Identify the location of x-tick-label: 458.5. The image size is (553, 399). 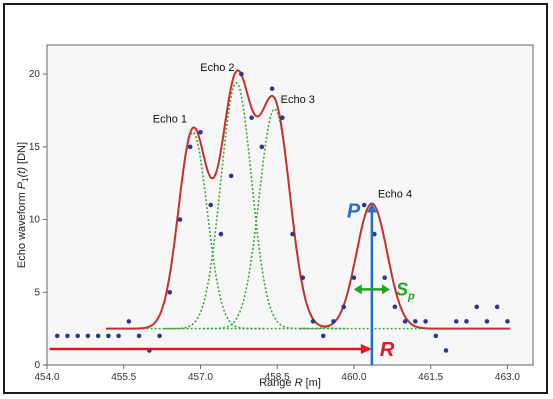
(277, 377).